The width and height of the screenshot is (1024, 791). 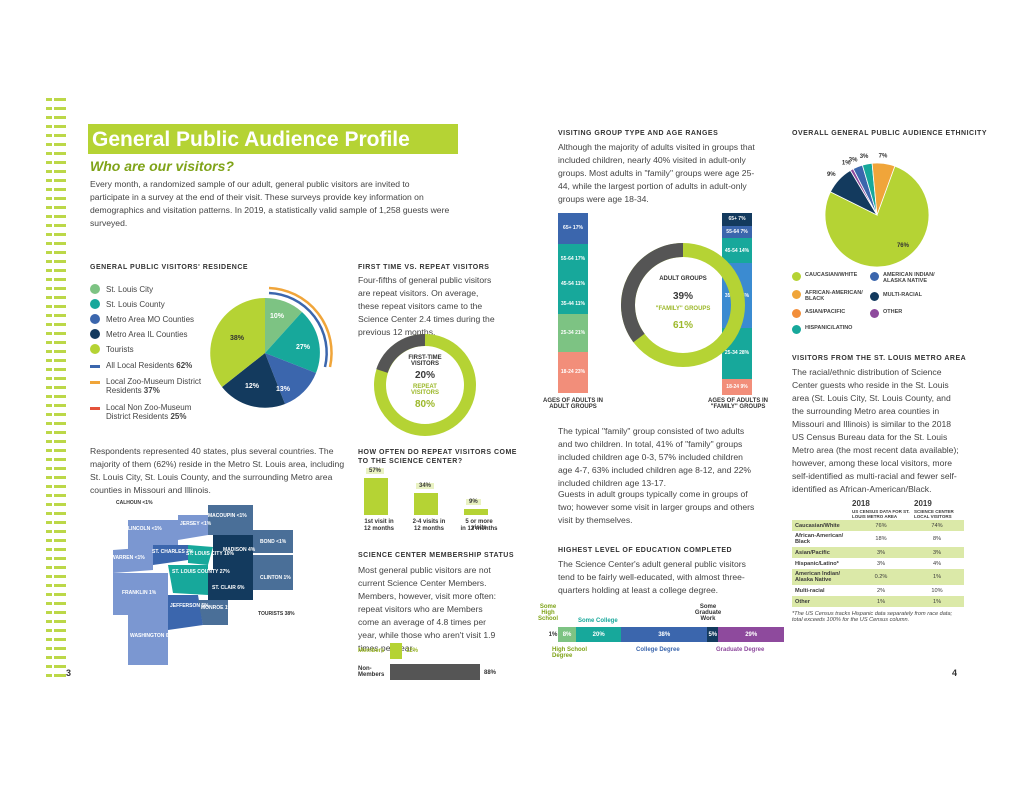 What do you see at coordinates (150, 319) in the screenshot?
I see `legend-label: Metro Area MO Counties` at bounding box center [150, 319].